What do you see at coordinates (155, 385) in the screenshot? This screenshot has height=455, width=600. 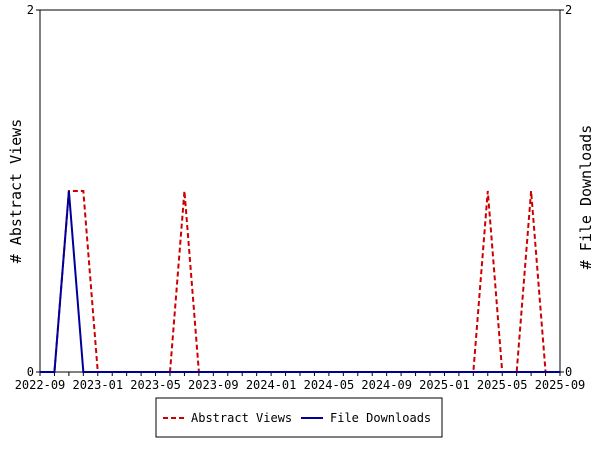 I see `x-tick-label: 2023-05` at bounding box center [155, 385].